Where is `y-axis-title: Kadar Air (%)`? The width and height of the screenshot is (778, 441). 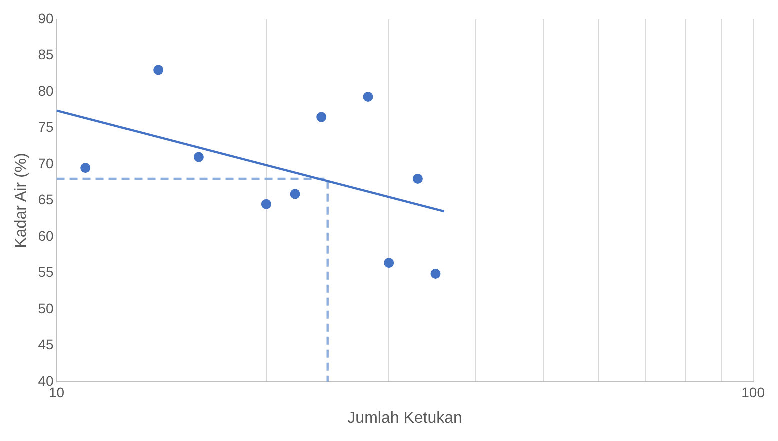
y-axis-title: Kadar Air (%) is located at coordinates (21, 200).